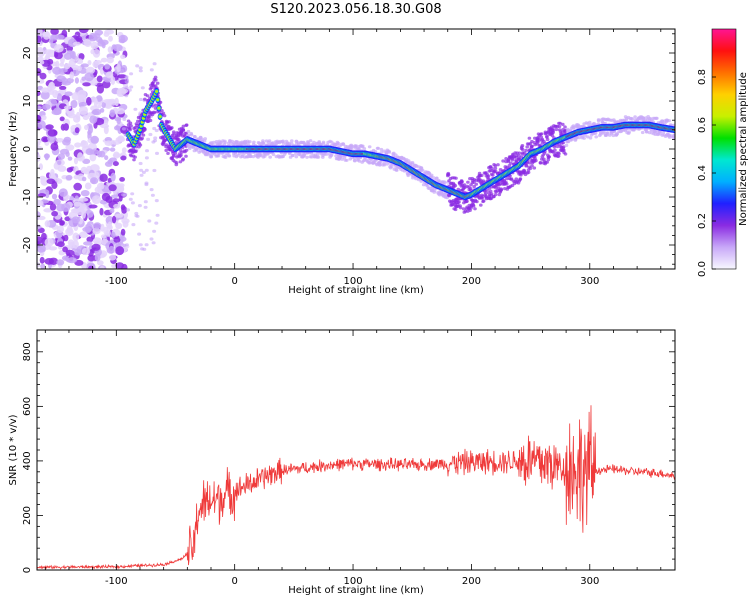  I want to click on ridge-core, so click(157, 91).